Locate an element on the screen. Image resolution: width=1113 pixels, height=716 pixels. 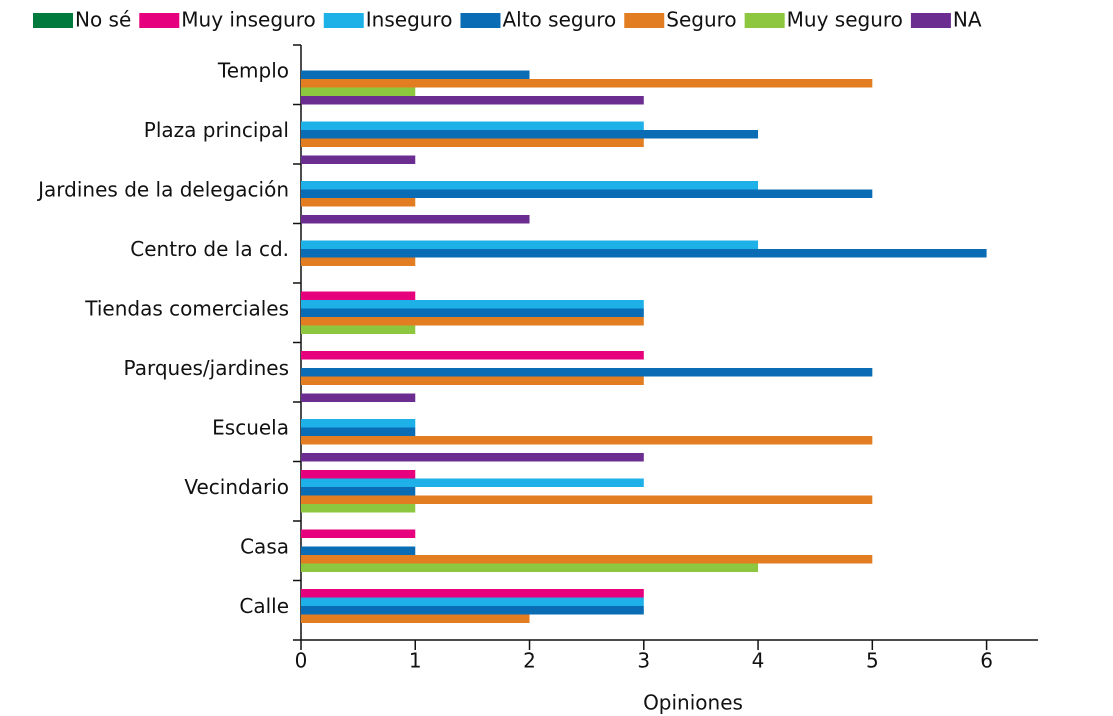
legend-label: Alto seguro is located at coordinates (559, 20).